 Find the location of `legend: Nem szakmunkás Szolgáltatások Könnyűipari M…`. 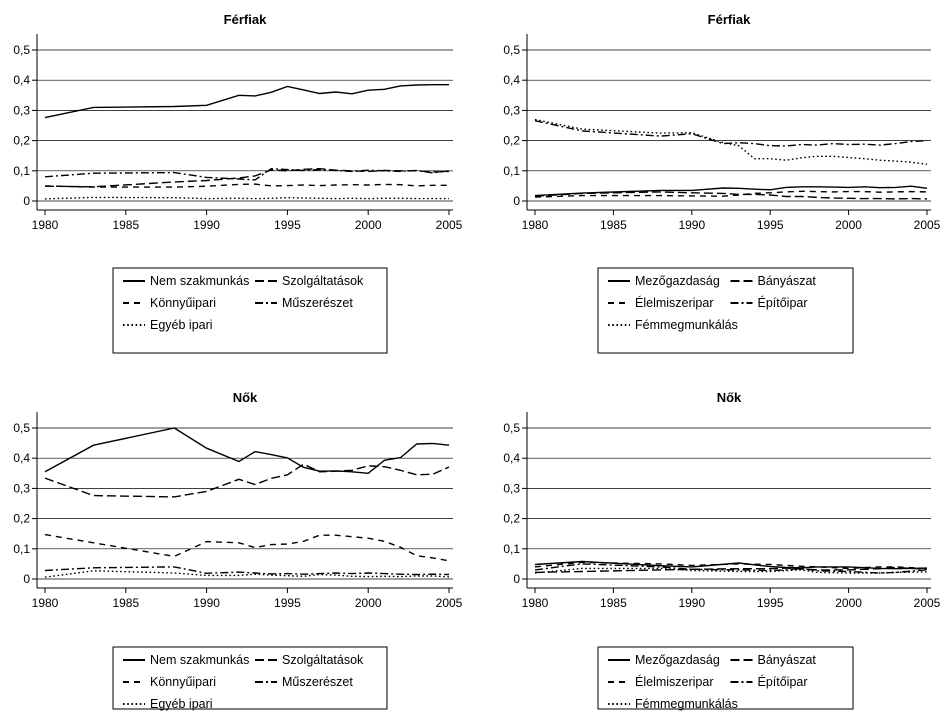

legend: Nem szakmunkás Szolgáltatások Könnyűipari M… is located at coordinates (250, 310).